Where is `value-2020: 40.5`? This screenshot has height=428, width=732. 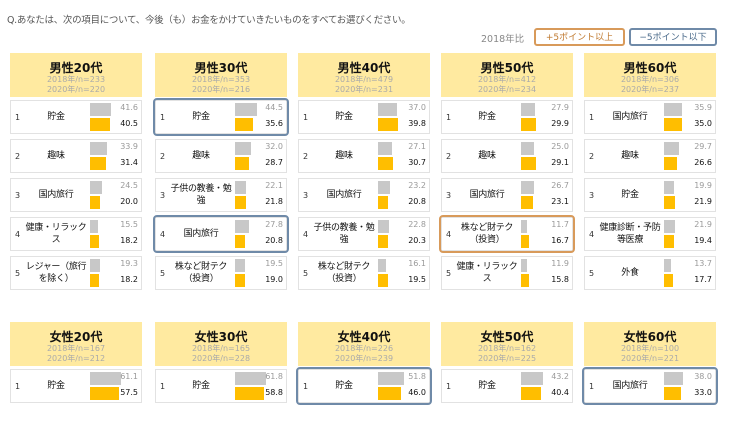
value-2020: 40.5 is located at coordinates (129, 123).